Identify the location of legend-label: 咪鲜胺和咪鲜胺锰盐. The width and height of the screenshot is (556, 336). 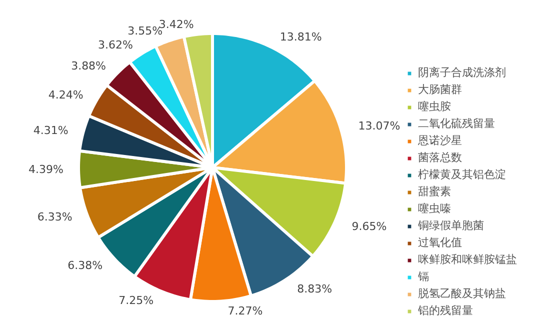
(467, 259).